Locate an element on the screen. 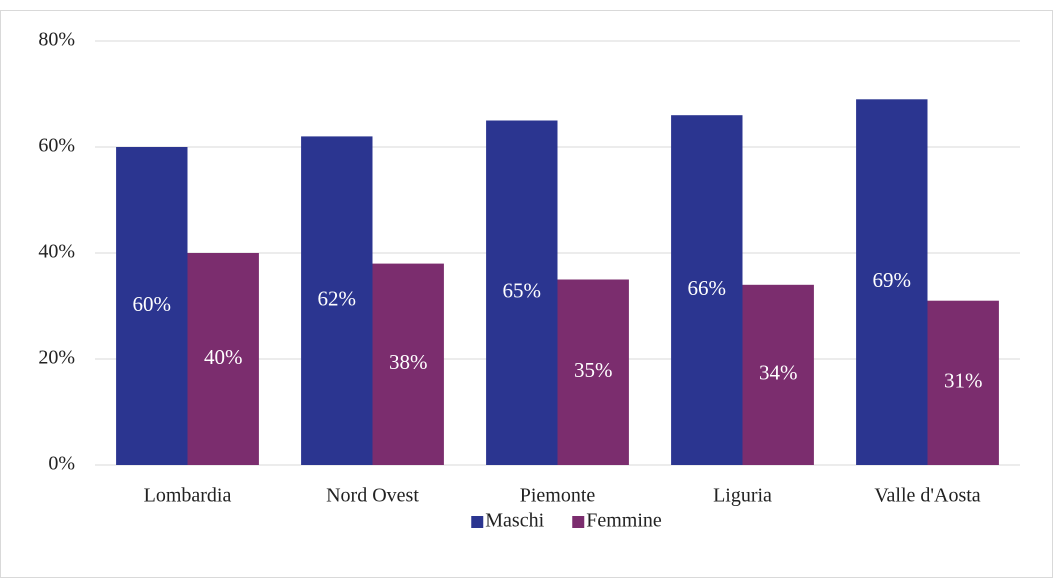  y-tick-label: 80% is located at coordinates (56, 40).